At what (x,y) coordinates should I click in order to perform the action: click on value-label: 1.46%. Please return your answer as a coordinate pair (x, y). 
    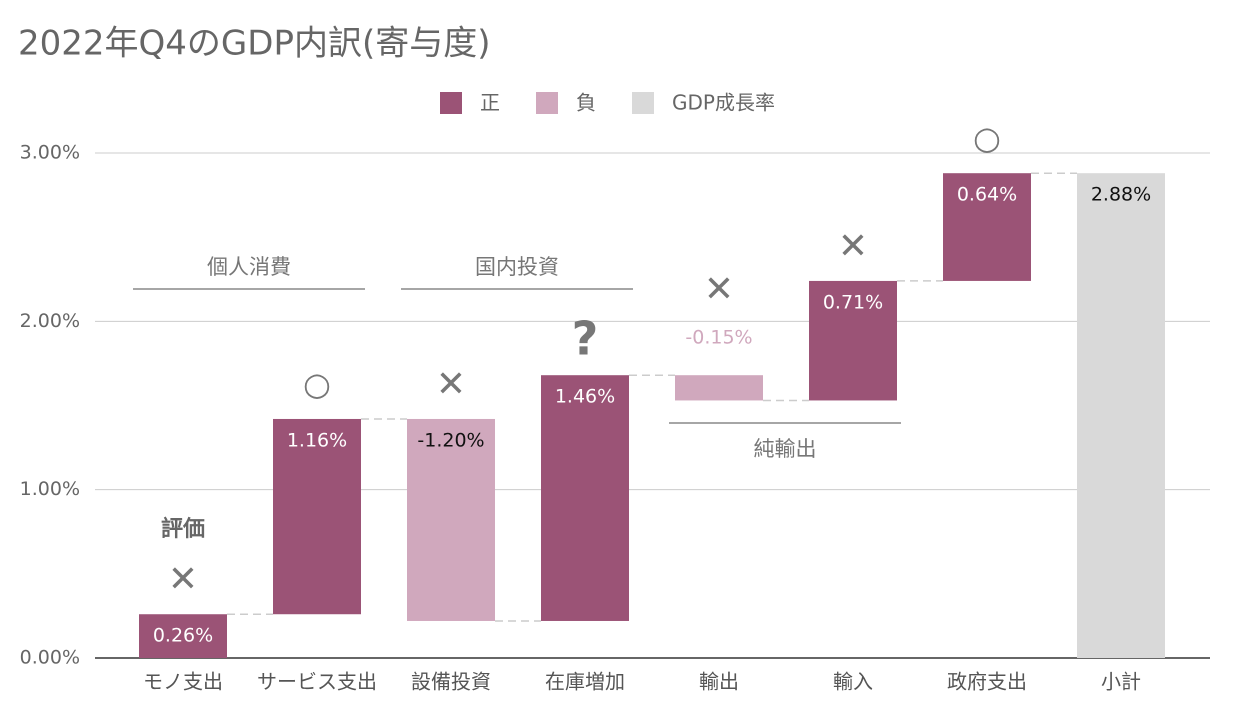
    Looking at the image, I should click on (585, 397).